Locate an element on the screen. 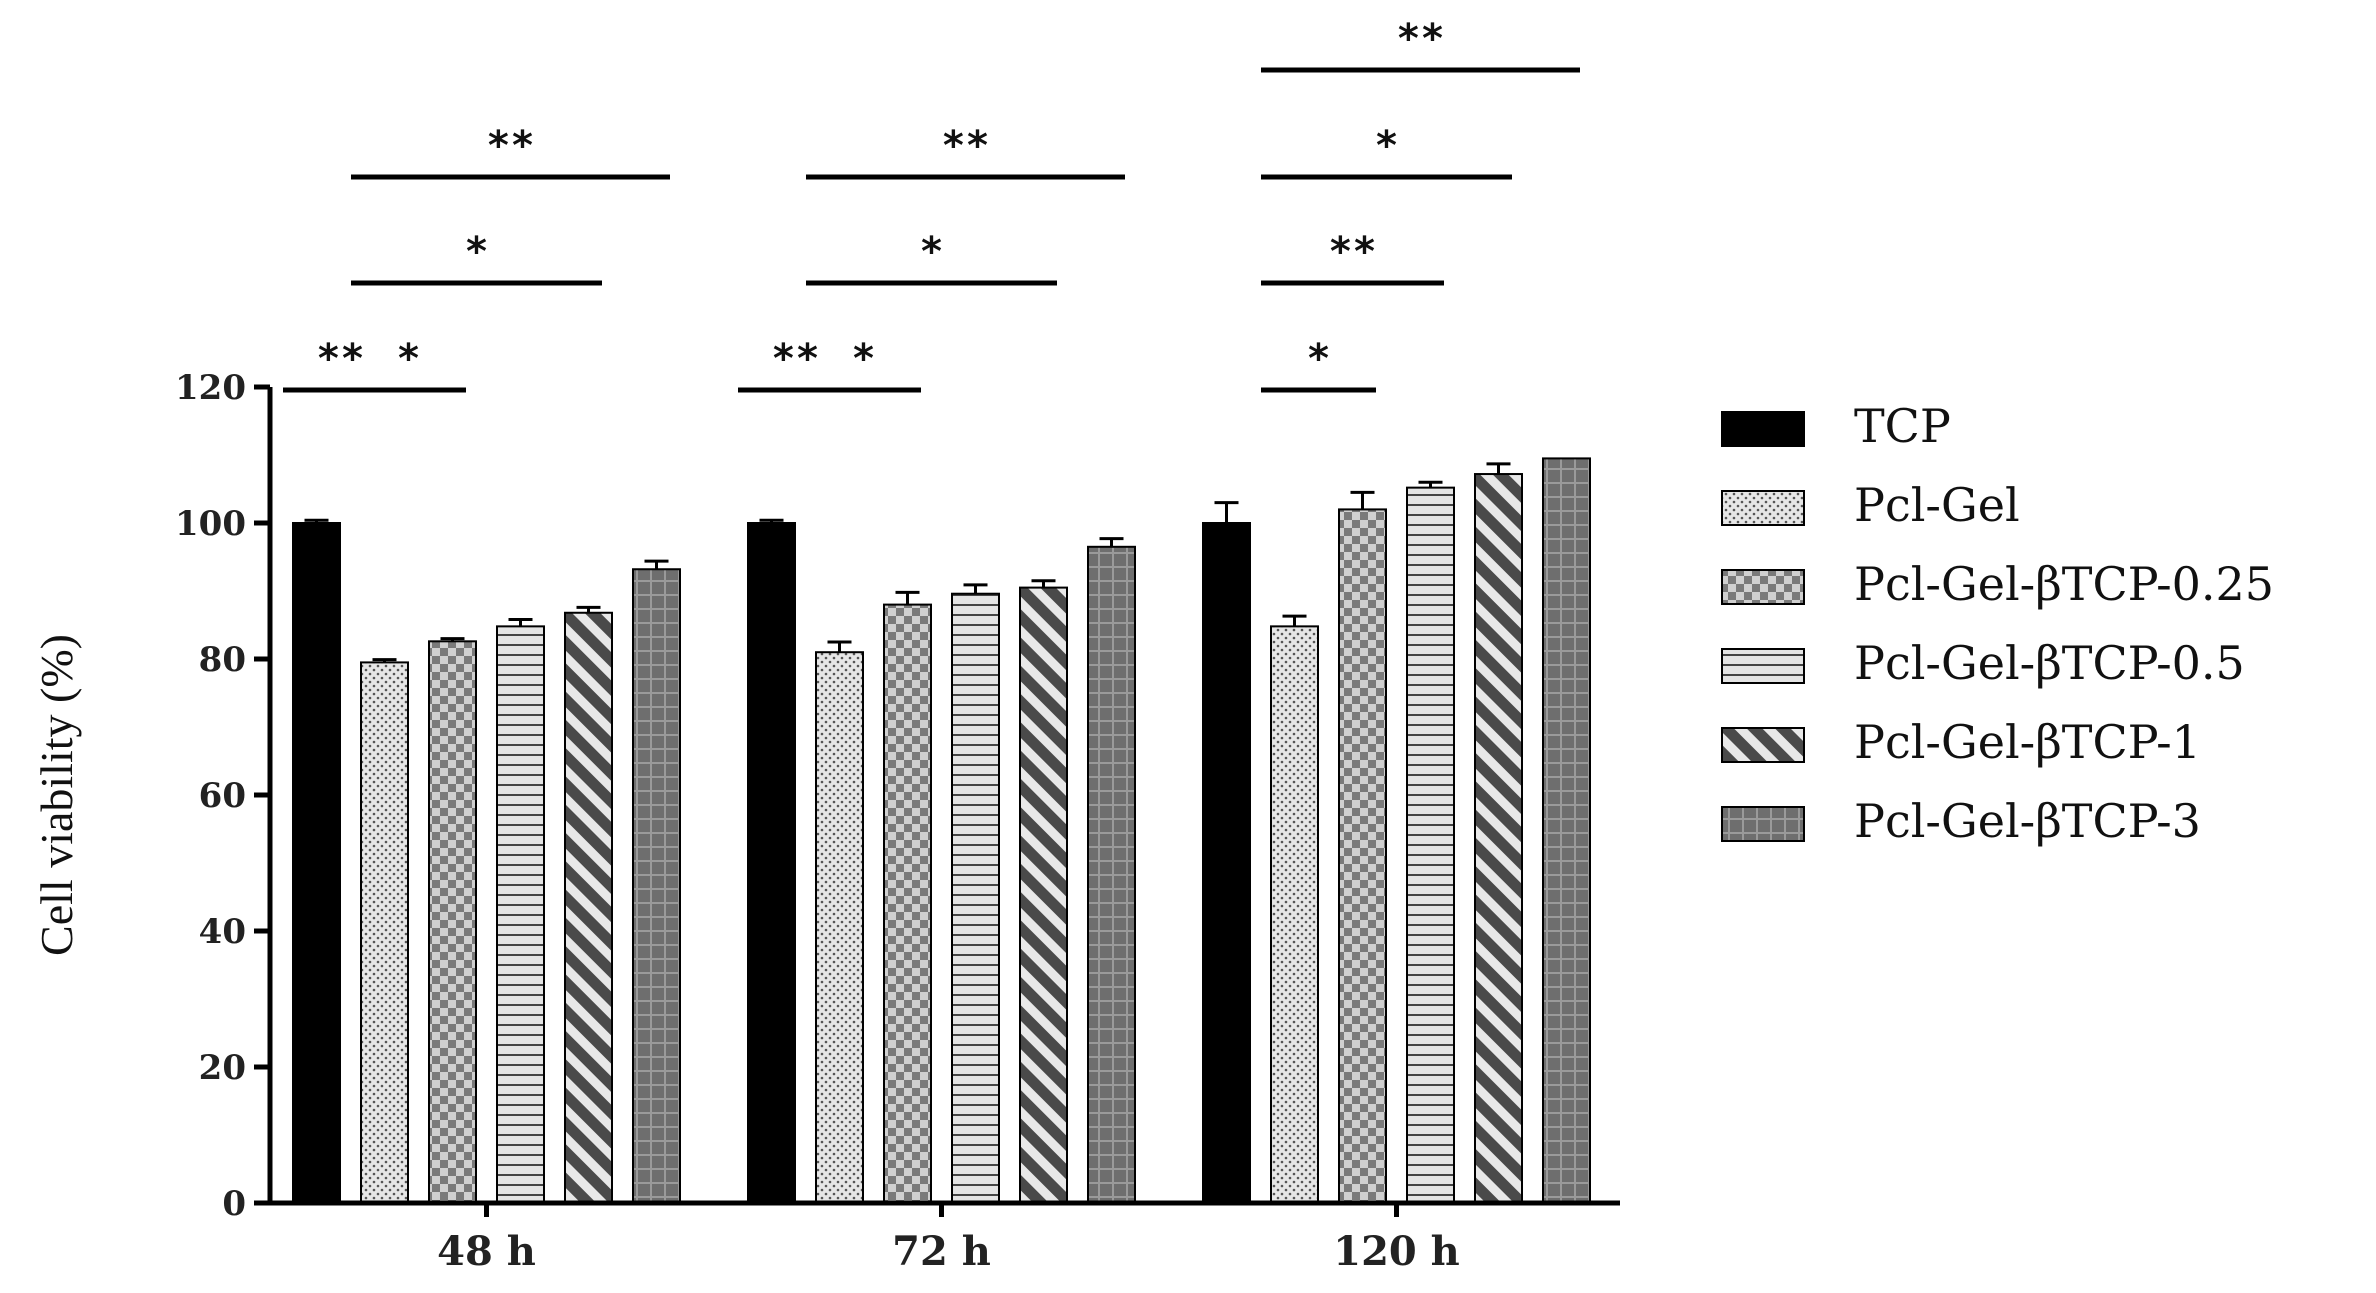 The width and height of the screenshot is (2376, 1293). legend-label: Pcl-Gel-βTCP-0.25 is located at coordinates (2064, 584).